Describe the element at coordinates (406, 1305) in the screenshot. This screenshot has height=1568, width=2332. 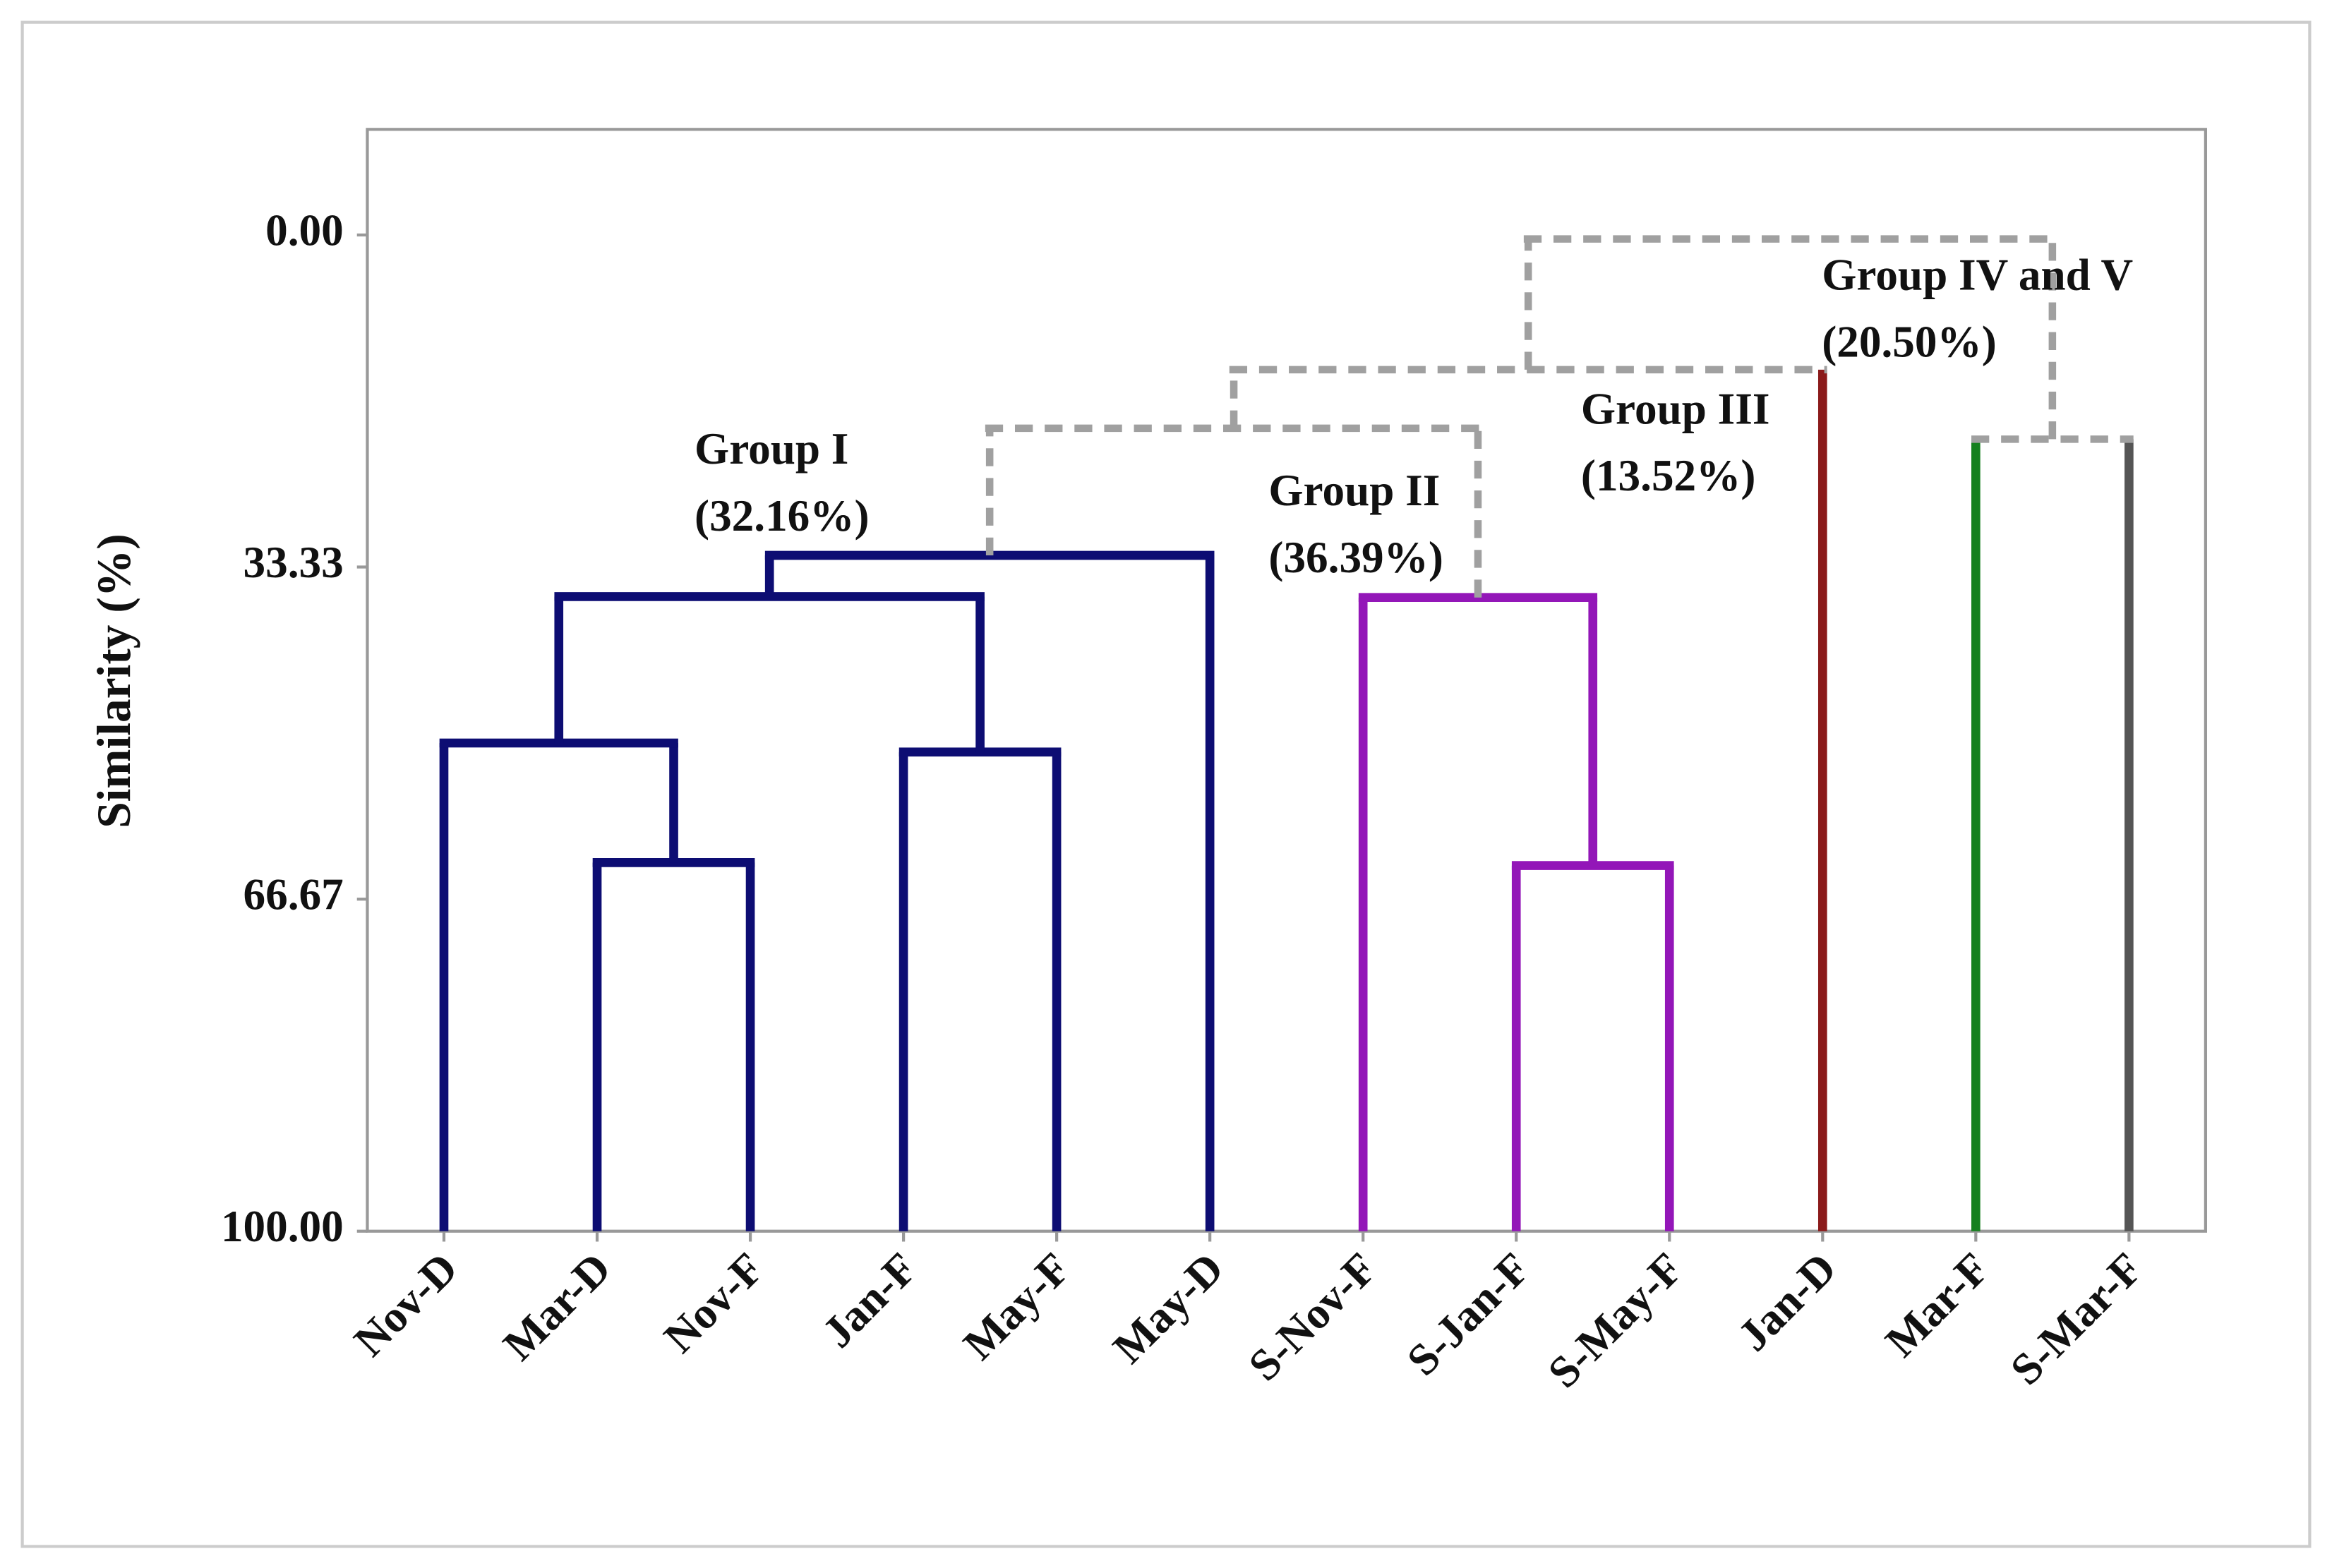
I see `x-tick-label: Nov-D` at that location.